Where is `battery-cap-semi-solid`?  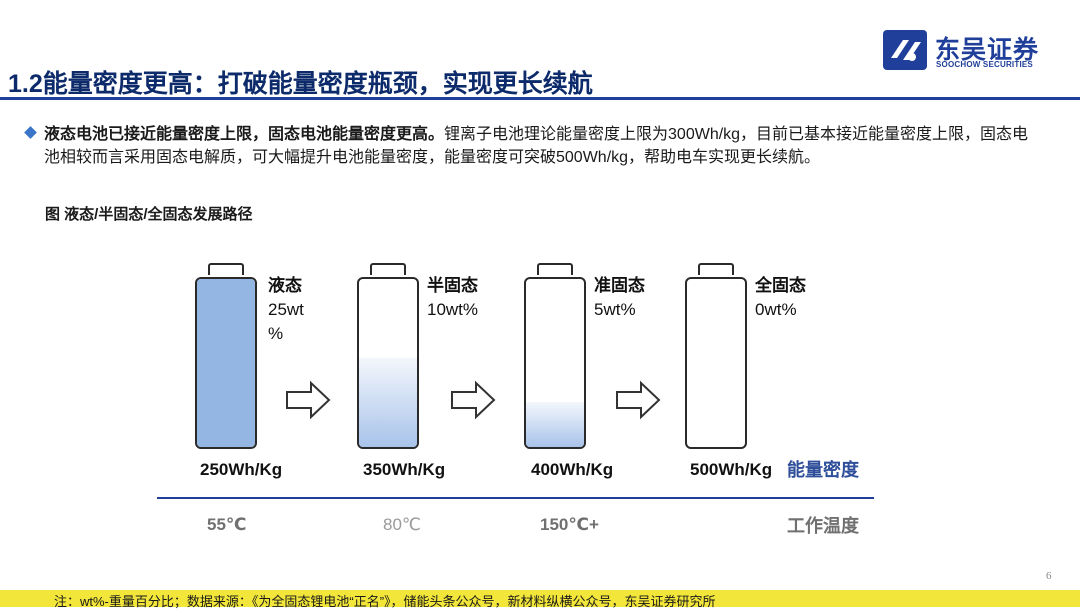
battery-cap-semi-solid is located at coordinates (388, 269).